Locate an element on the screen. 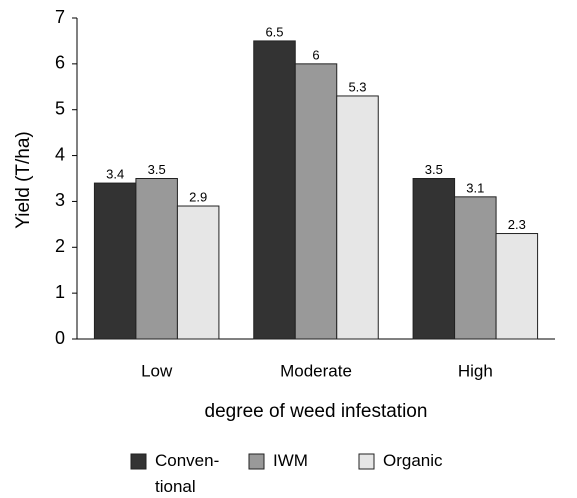  legend-label: Organic is located at coordinates (413, 460).